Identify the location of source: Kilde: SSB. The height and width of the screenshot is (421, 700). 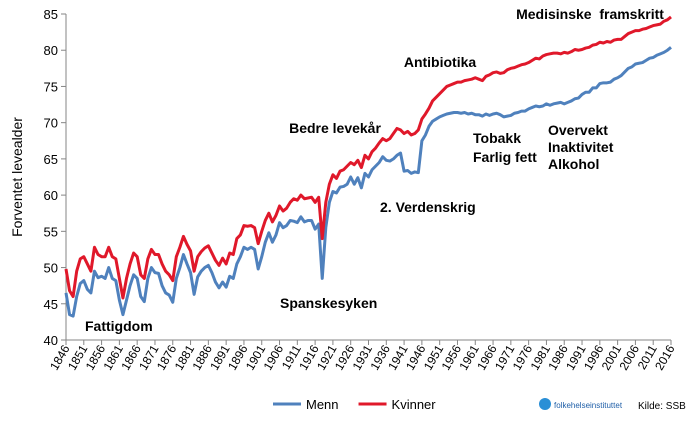
(662, 406).